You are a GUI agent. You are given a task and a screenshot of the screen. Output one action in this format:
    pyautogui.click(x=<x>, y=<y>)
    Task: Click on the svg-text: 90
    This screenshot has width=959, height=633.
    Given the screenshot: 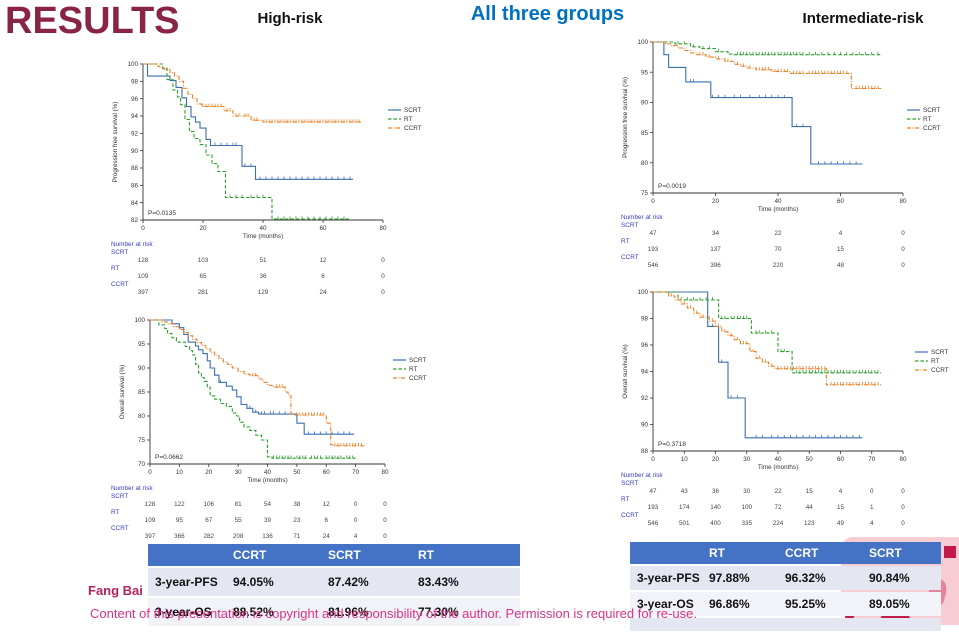 What is the action you would take?
    pyautogui.click(x=142, y=368)
    